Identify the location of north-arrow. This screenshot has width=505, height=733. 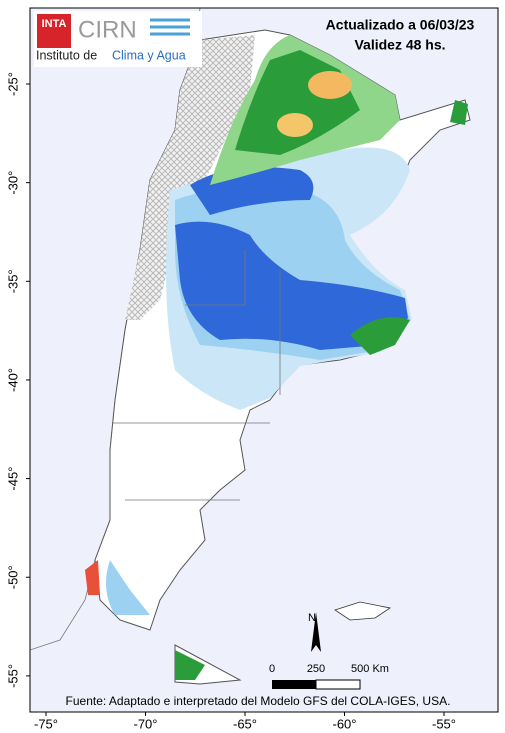
(316, 632).